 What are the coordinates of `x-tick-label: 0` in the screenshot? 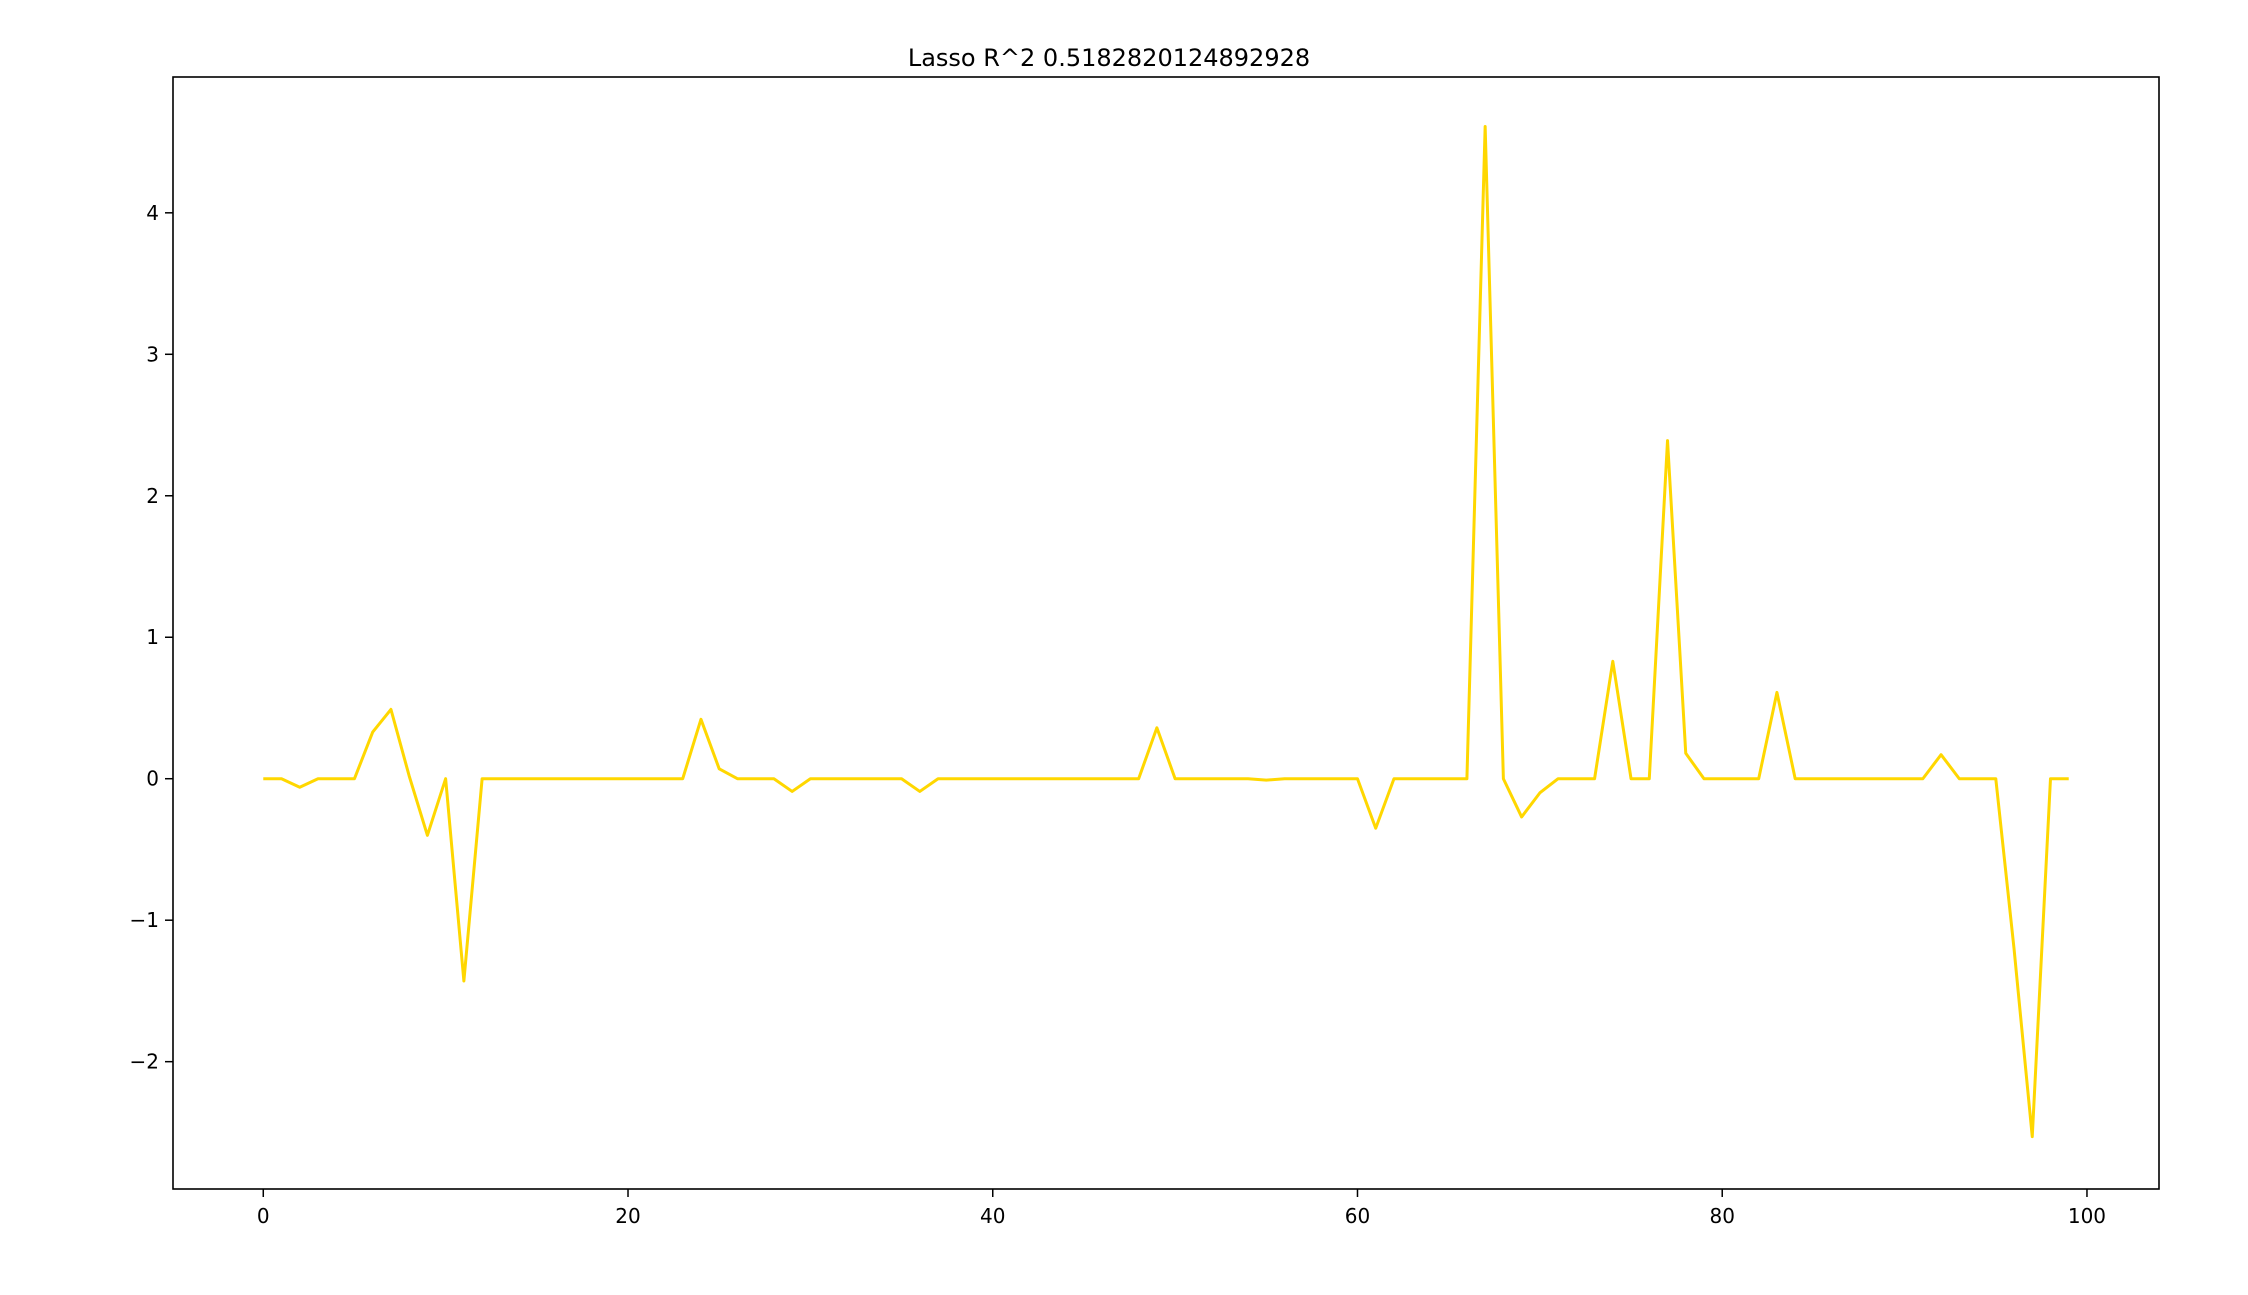 It's located at (263, 1216).